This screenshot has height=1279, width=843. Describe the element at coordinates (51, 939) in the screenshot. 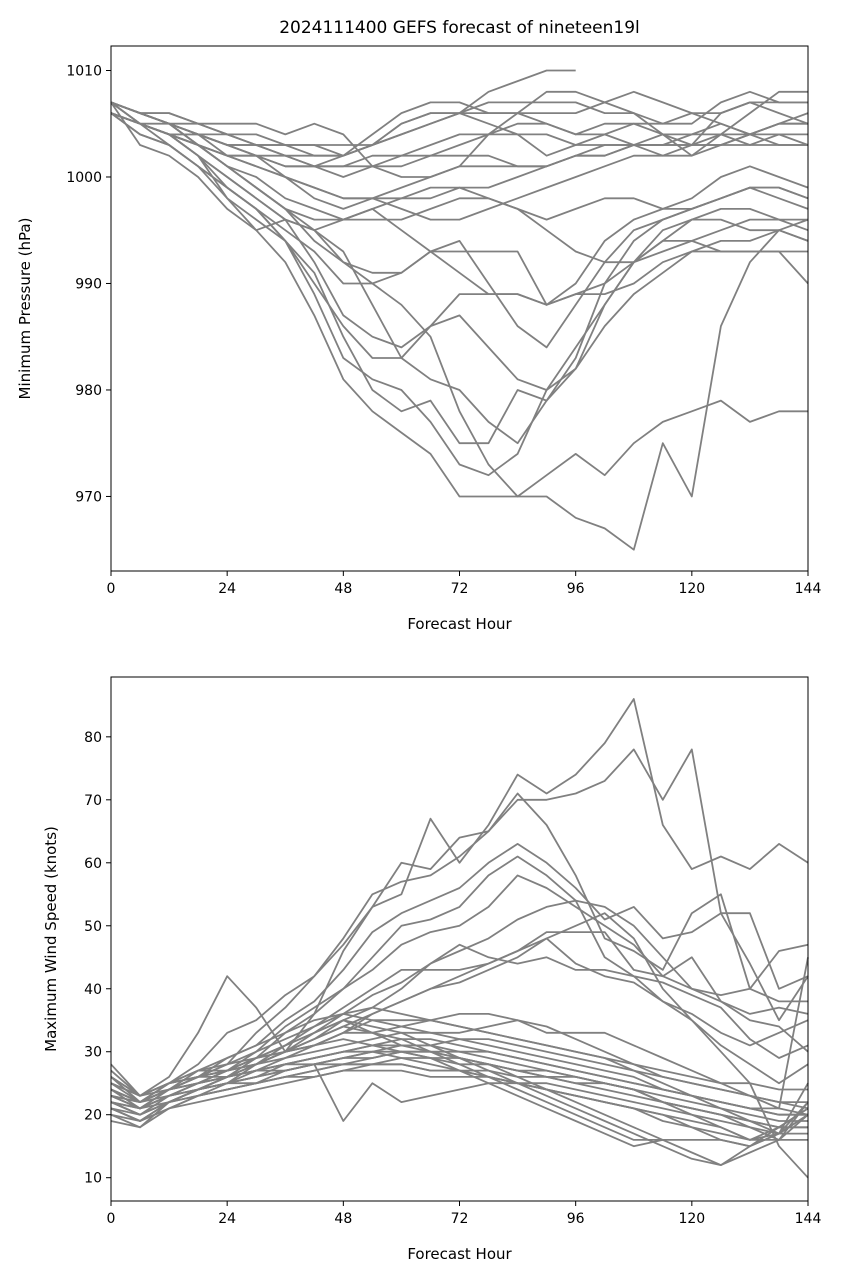

I see `wind-y-axis-label: Maximum Wind Speed (knots)` at that location.